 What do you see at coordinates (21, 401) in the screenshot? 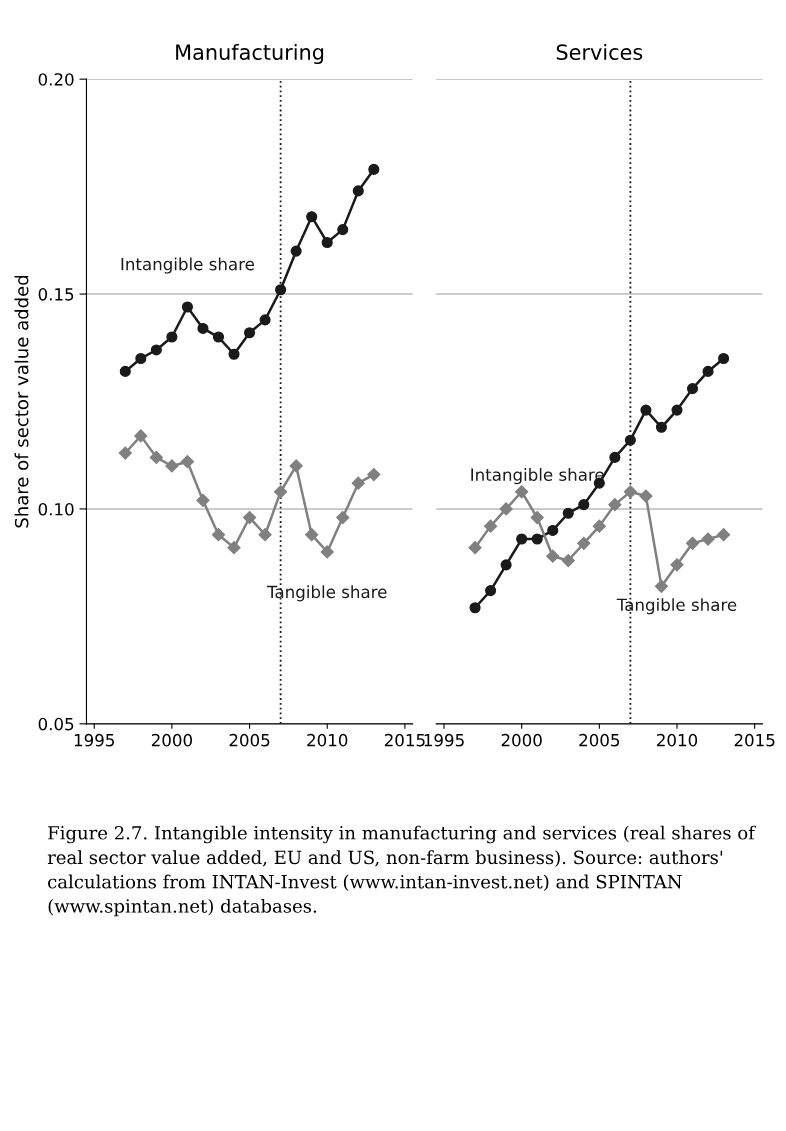
I see `y-axis-title: Share of sector value added` at bounding box center [21, 401].